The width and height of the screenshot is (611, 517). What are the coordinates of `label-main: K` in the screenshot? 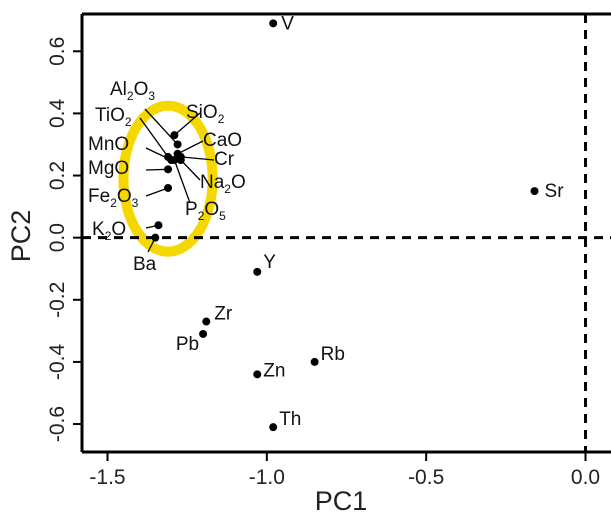 It's located at (98, 229).